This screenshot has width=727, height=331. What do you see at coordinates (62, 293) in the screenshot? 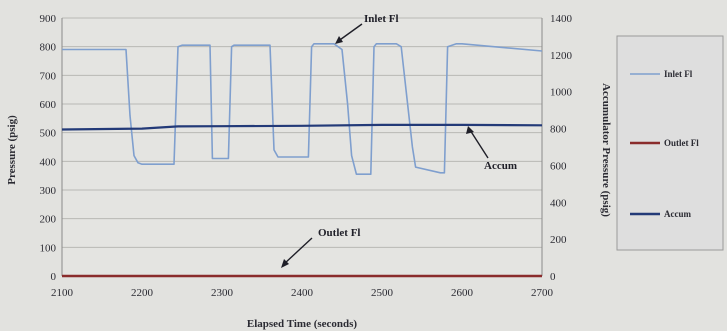
I see `x-tick-label-2100: 2100` at bounding box center [62, 293].